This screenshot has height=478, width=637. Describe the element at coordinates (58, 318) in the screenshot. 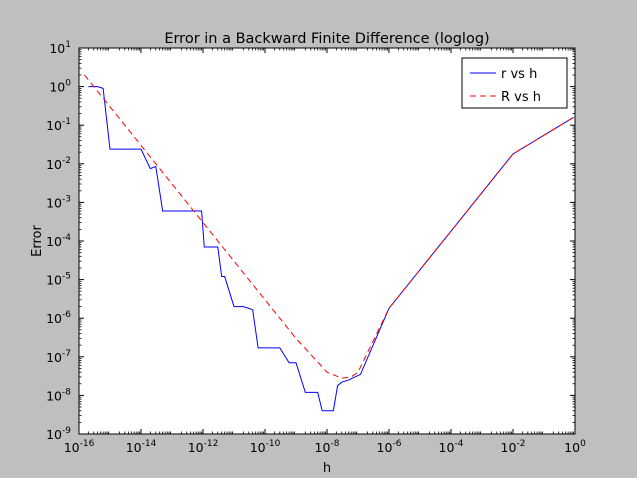

I see `y-tick-label: 10⁻⁶` at that location.